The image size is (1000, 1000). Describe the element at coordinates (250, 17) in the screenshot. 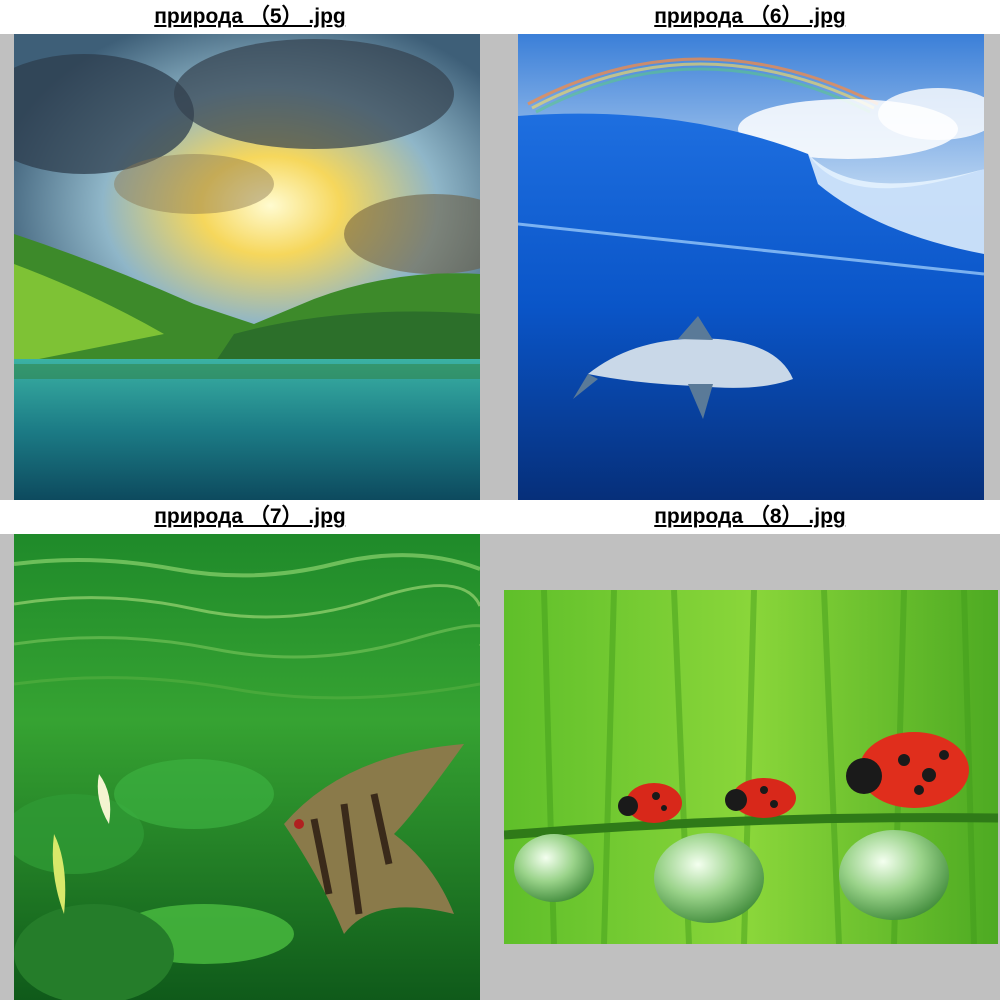

I see `file-name-link: природа （5） .jpg` at that location.